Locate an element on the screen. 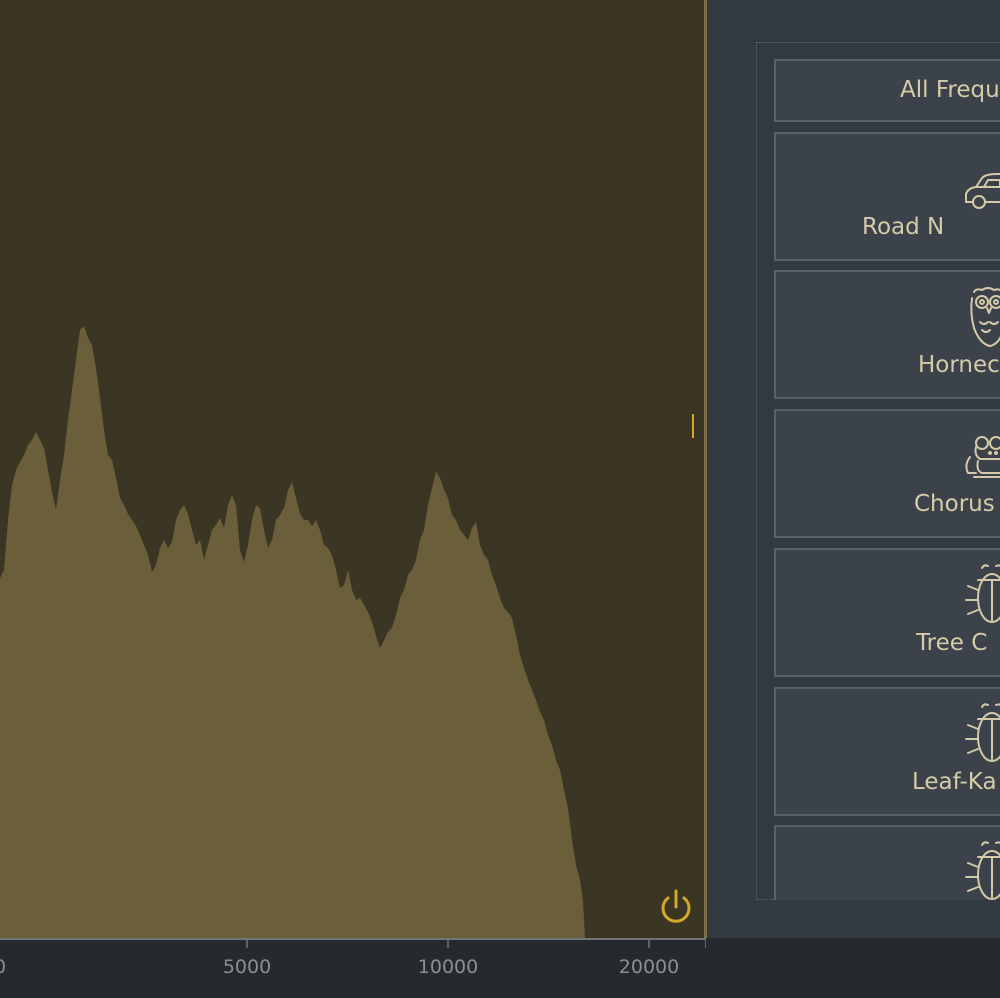 The image size is (1000, 998). item-label: Leaf-Ka is located at coordinates (954, 782).